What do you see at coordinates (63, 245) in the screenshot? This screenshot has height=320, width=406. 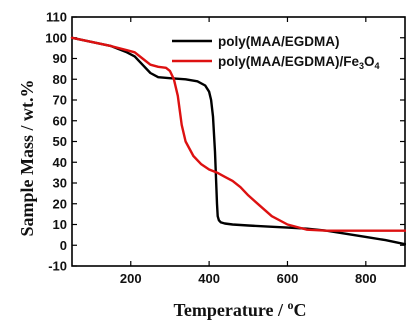 I see `y-tick-label: 0` at bounding box center [63, 245].